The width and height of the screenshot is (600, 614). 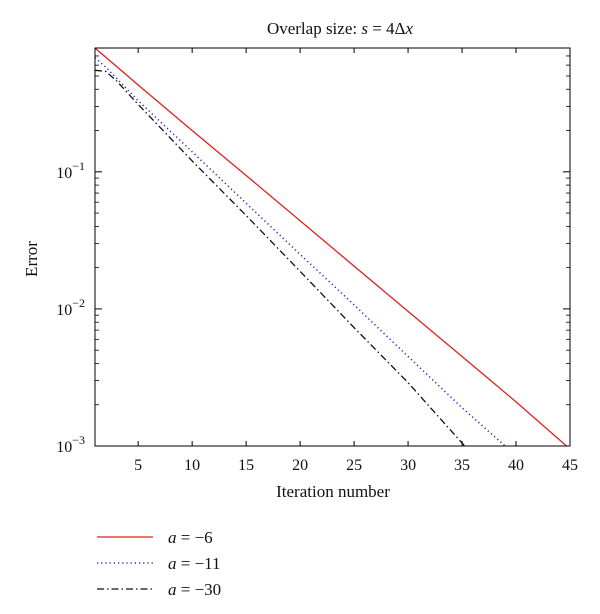 I want to click on y-tick-label: 10⁻³, so click(x=70, y=444).